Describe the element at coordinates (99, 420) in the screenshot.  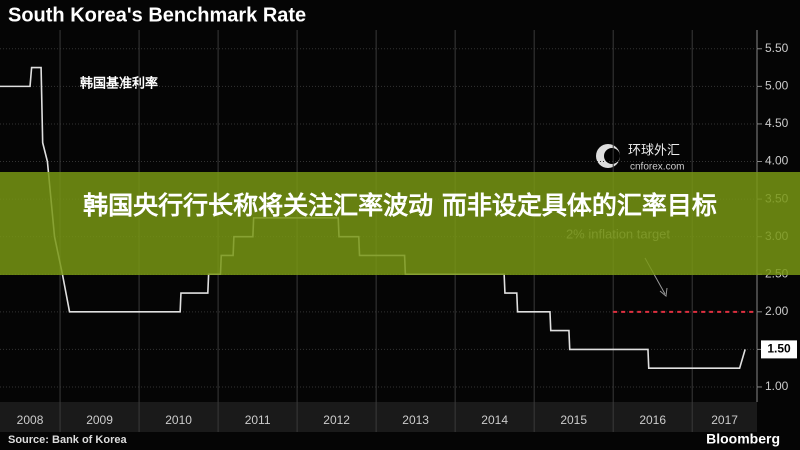
I see `x-tick-label: 2009` at that location.